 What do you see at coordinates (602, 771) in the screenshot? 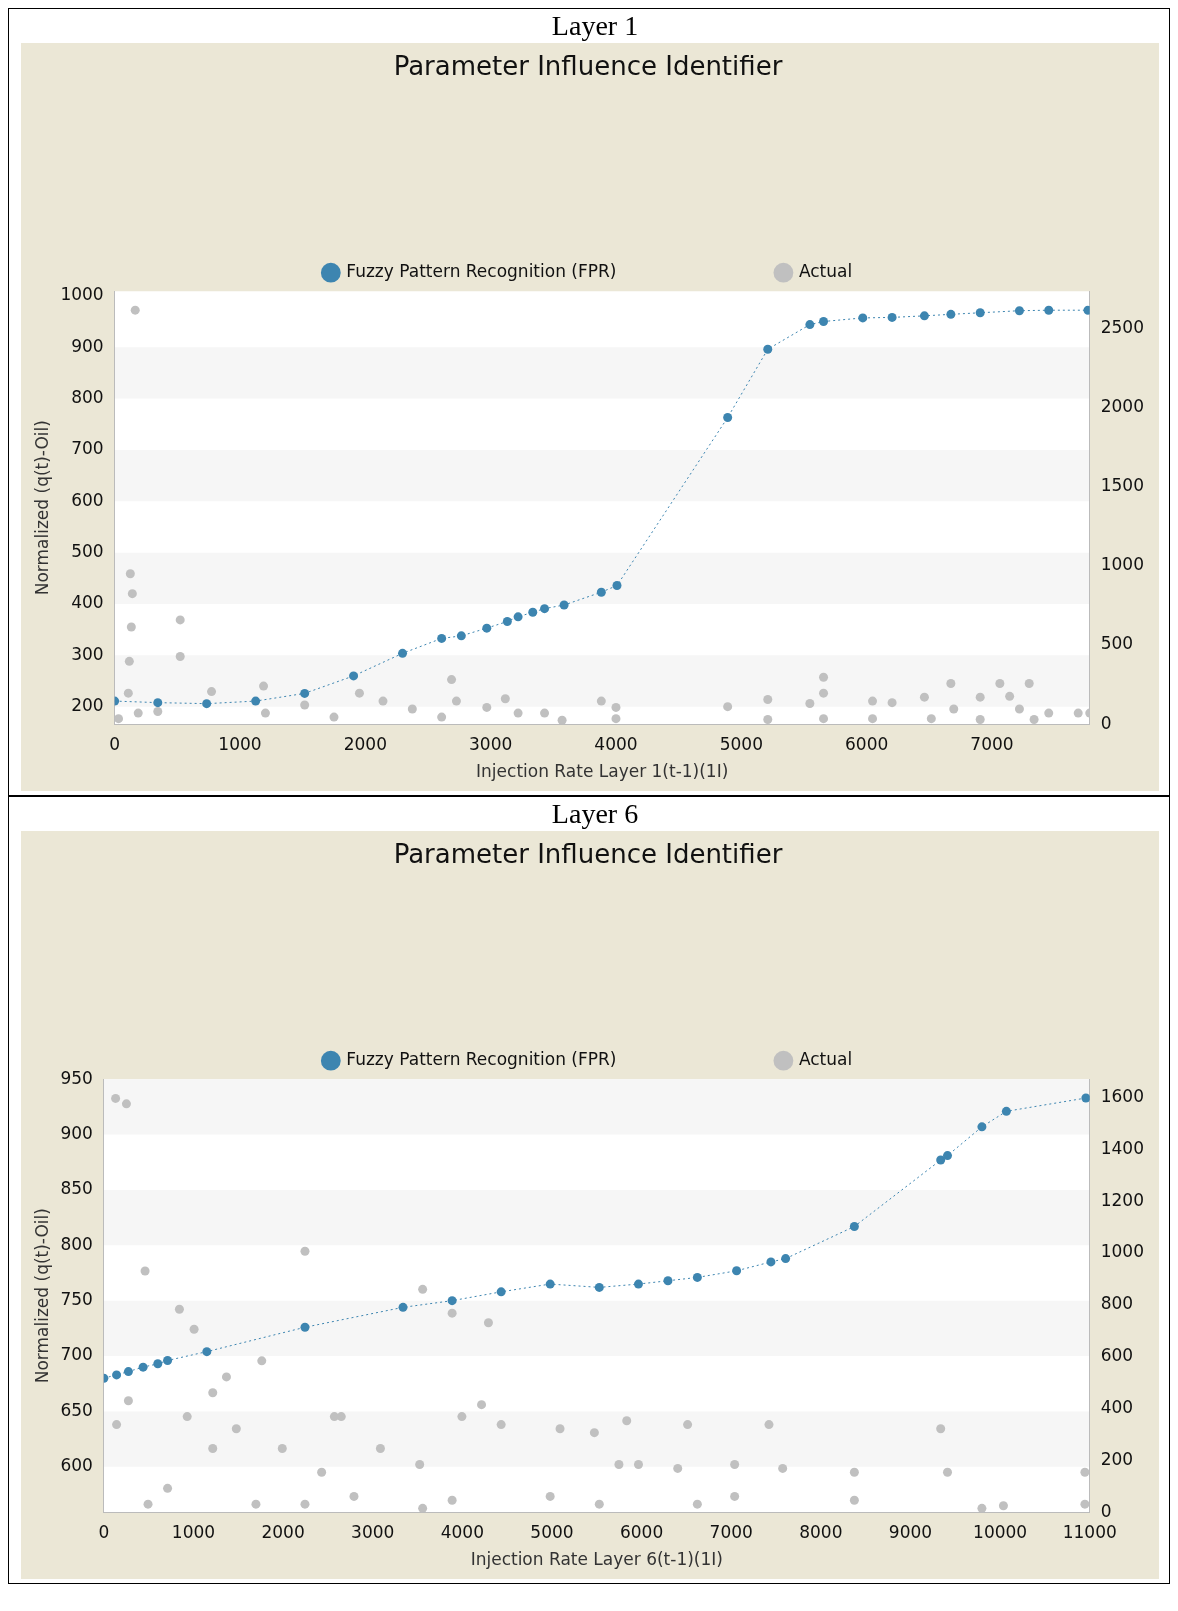
I see `x-axis-title: Injection Rate Layer 1(t-1)(1I)` at bounding box center [602, 771].